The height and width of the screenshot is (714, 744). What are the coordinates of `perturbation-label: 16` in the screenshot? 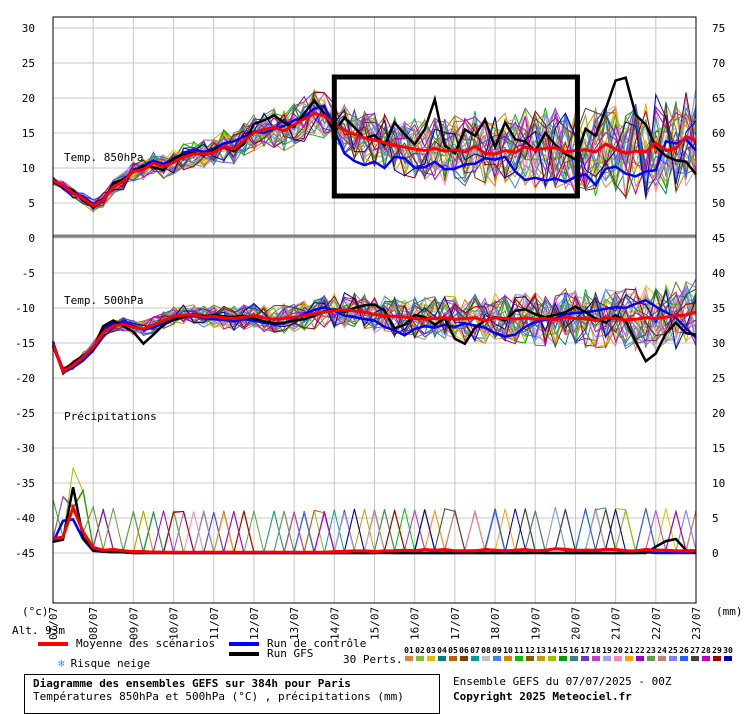 It's located at (574, 650).